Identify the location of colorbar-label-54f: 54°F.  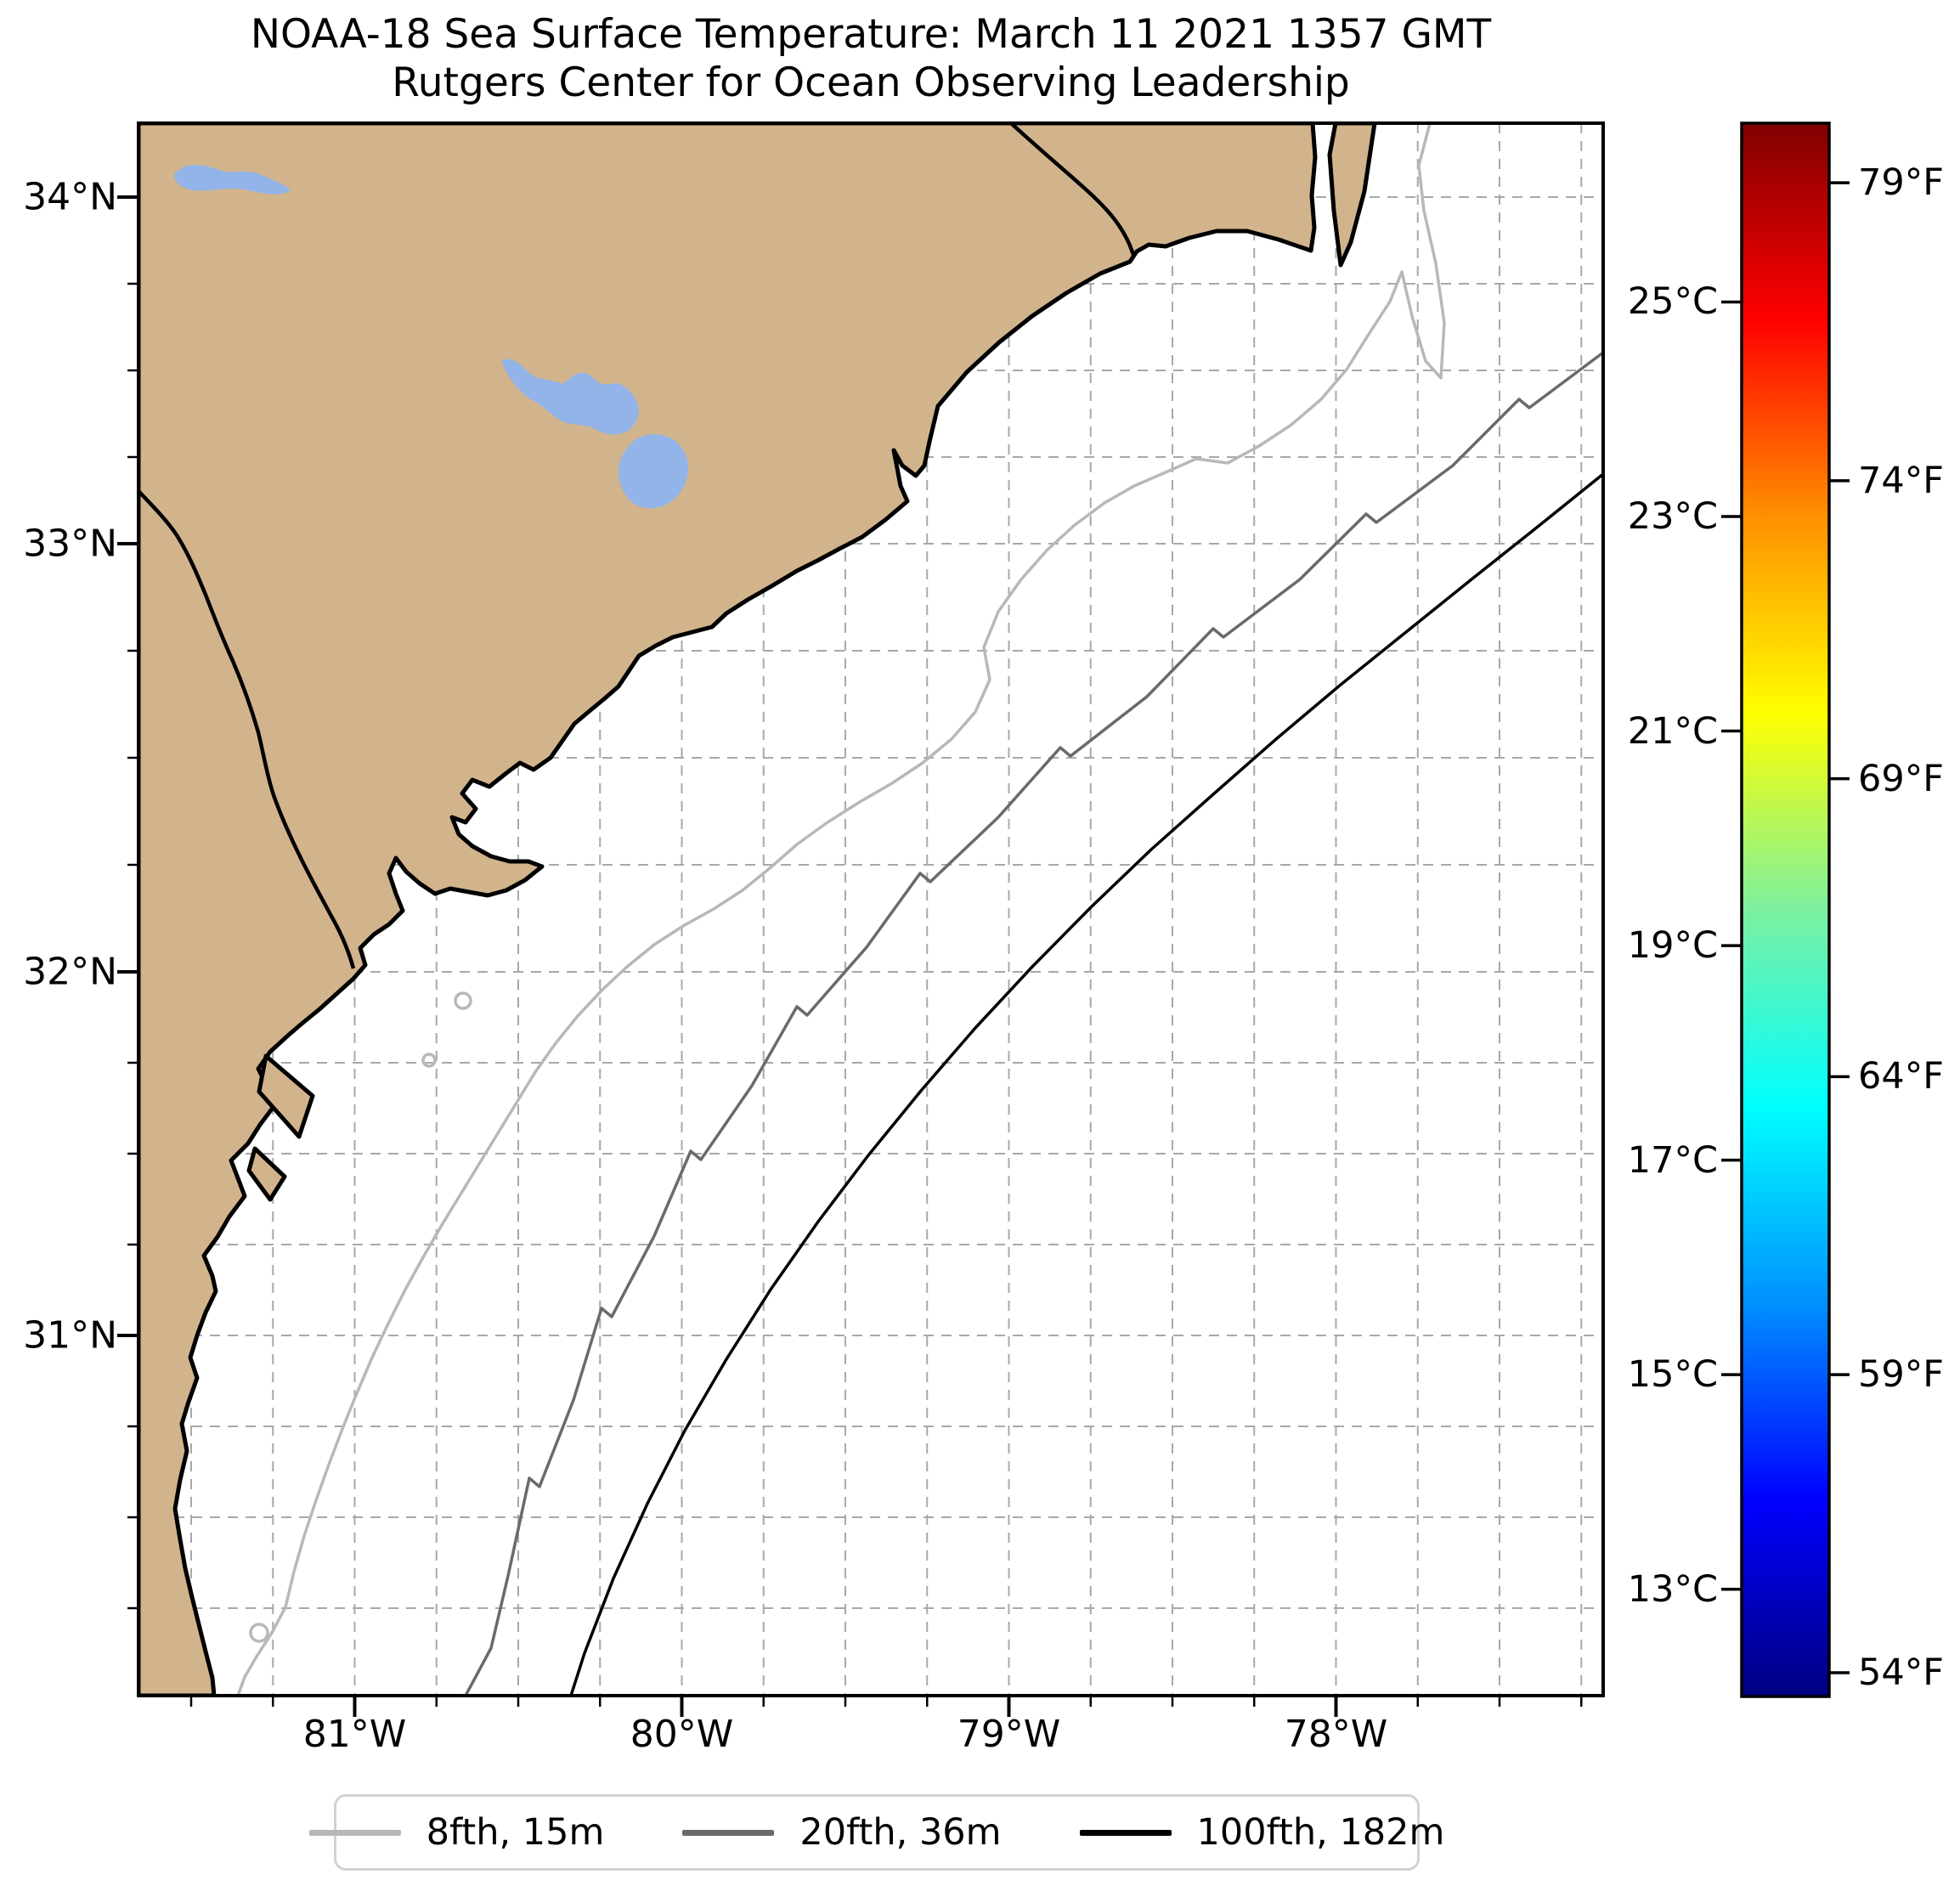
(1901, 1672).